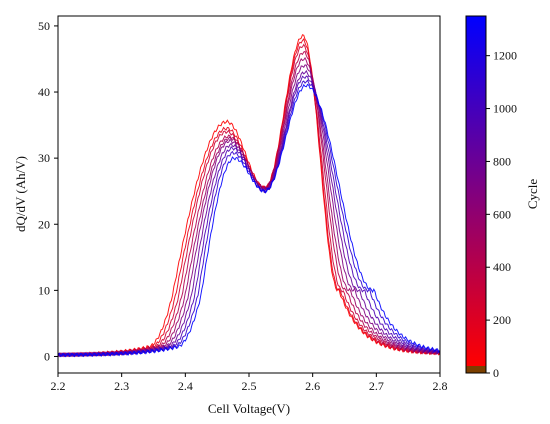  I want to click on y-tick-label: 0, so click(47, 356).